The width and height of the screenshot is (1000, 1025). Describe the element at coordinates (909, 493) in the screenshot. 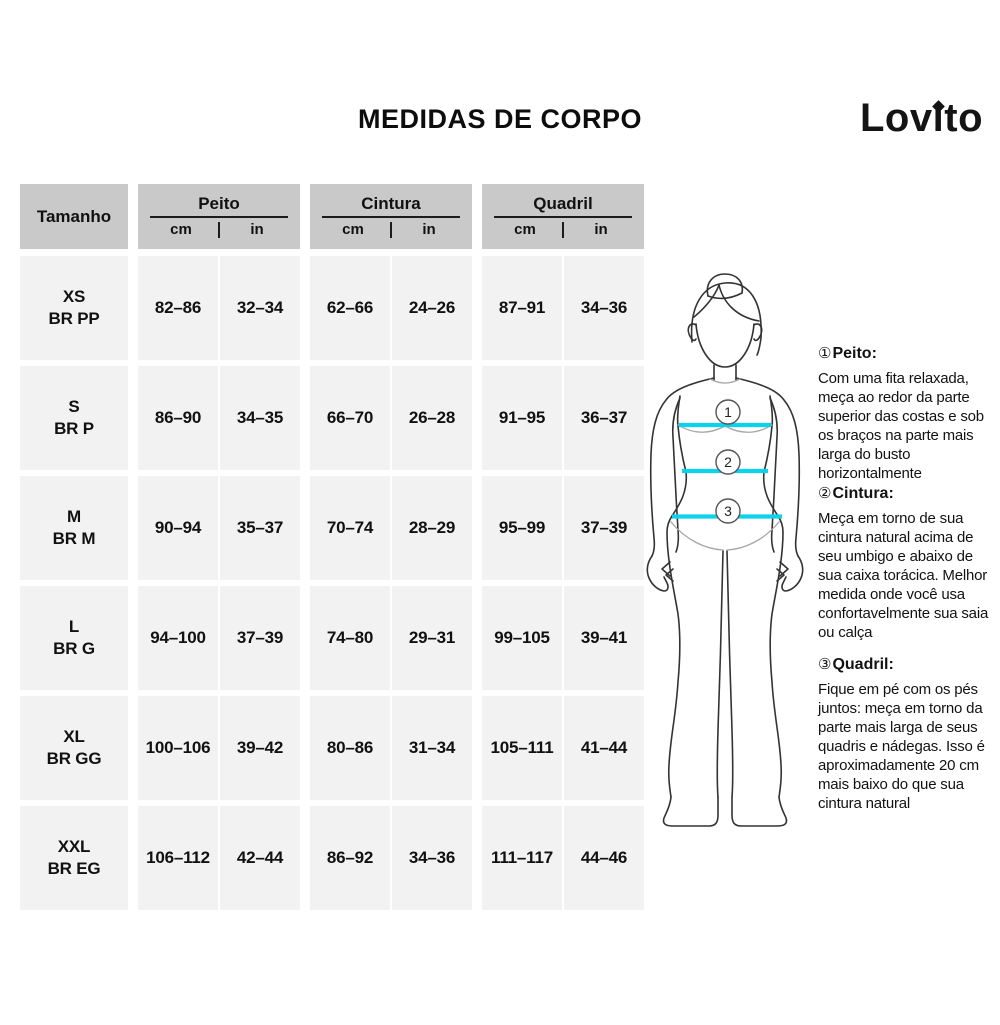

I see `instruction-cintura-heading: ②Cintura:` at that location.